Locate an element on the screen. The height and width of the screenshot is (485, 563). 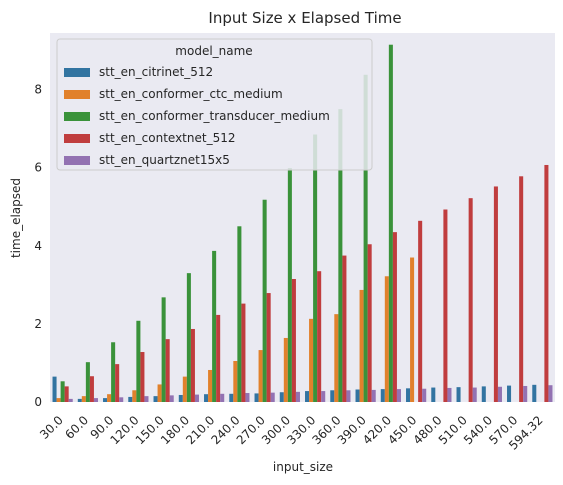
bar-stt_en_quartznet15x5-210.0 is located at coordinates (222, 397).